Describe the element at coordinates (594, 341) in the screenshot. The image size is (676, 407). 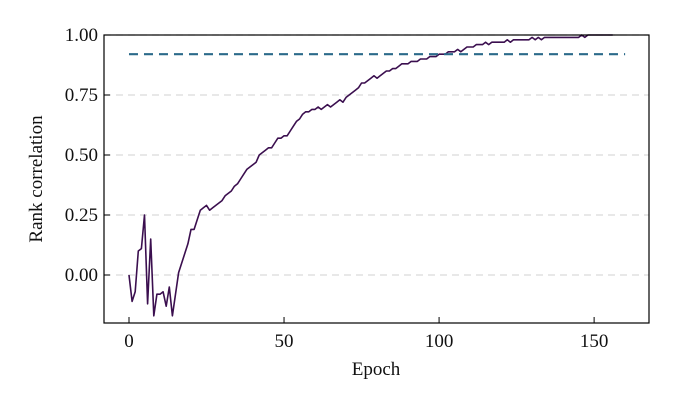
I see `x-tick-label: 150` at that location.